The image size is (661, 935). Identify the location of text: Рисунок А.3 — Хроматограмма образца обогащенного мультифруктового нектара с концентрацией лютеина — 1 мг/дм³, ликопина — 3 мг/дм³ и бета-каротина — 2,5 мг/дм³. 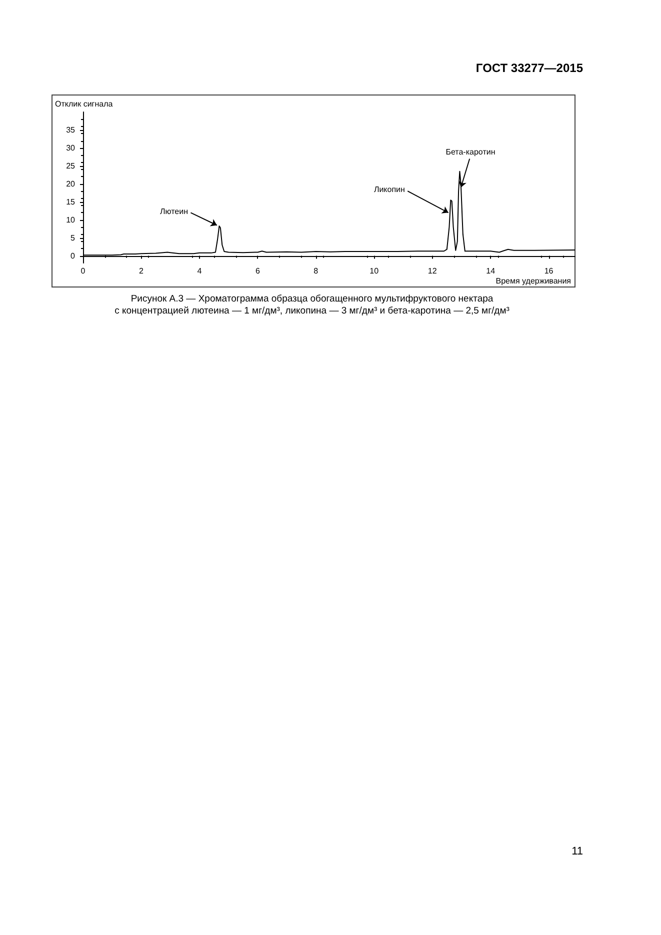
(312, 305).